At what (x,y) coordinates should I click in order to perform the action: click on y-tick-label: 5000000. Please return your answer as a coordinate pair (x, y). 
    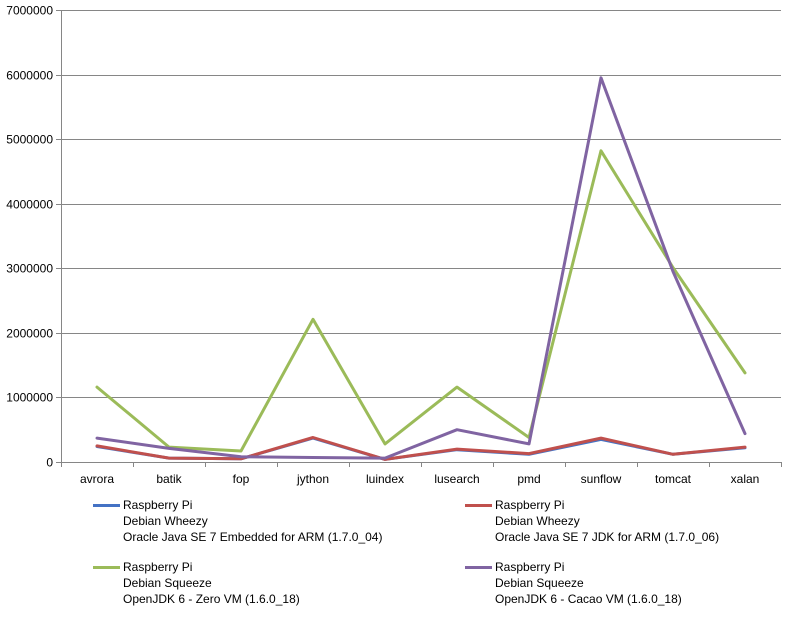
    Looking at the image, I should click on (29, 140).